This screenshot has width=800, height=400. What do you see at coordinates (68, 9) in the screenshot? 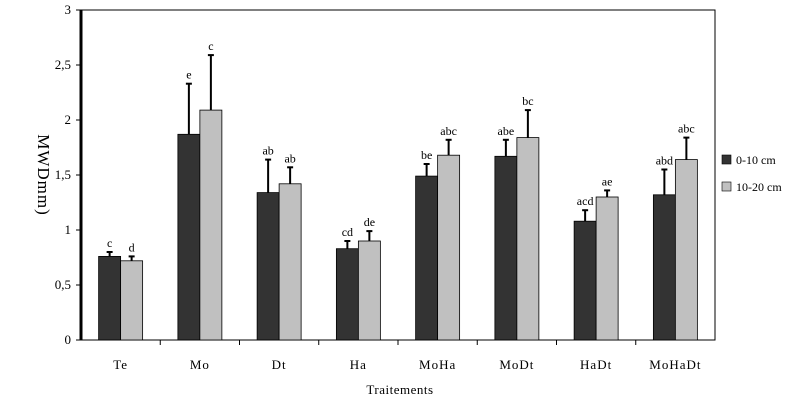
I see `y-tick-label: 3` at bounding box center [68, 9].